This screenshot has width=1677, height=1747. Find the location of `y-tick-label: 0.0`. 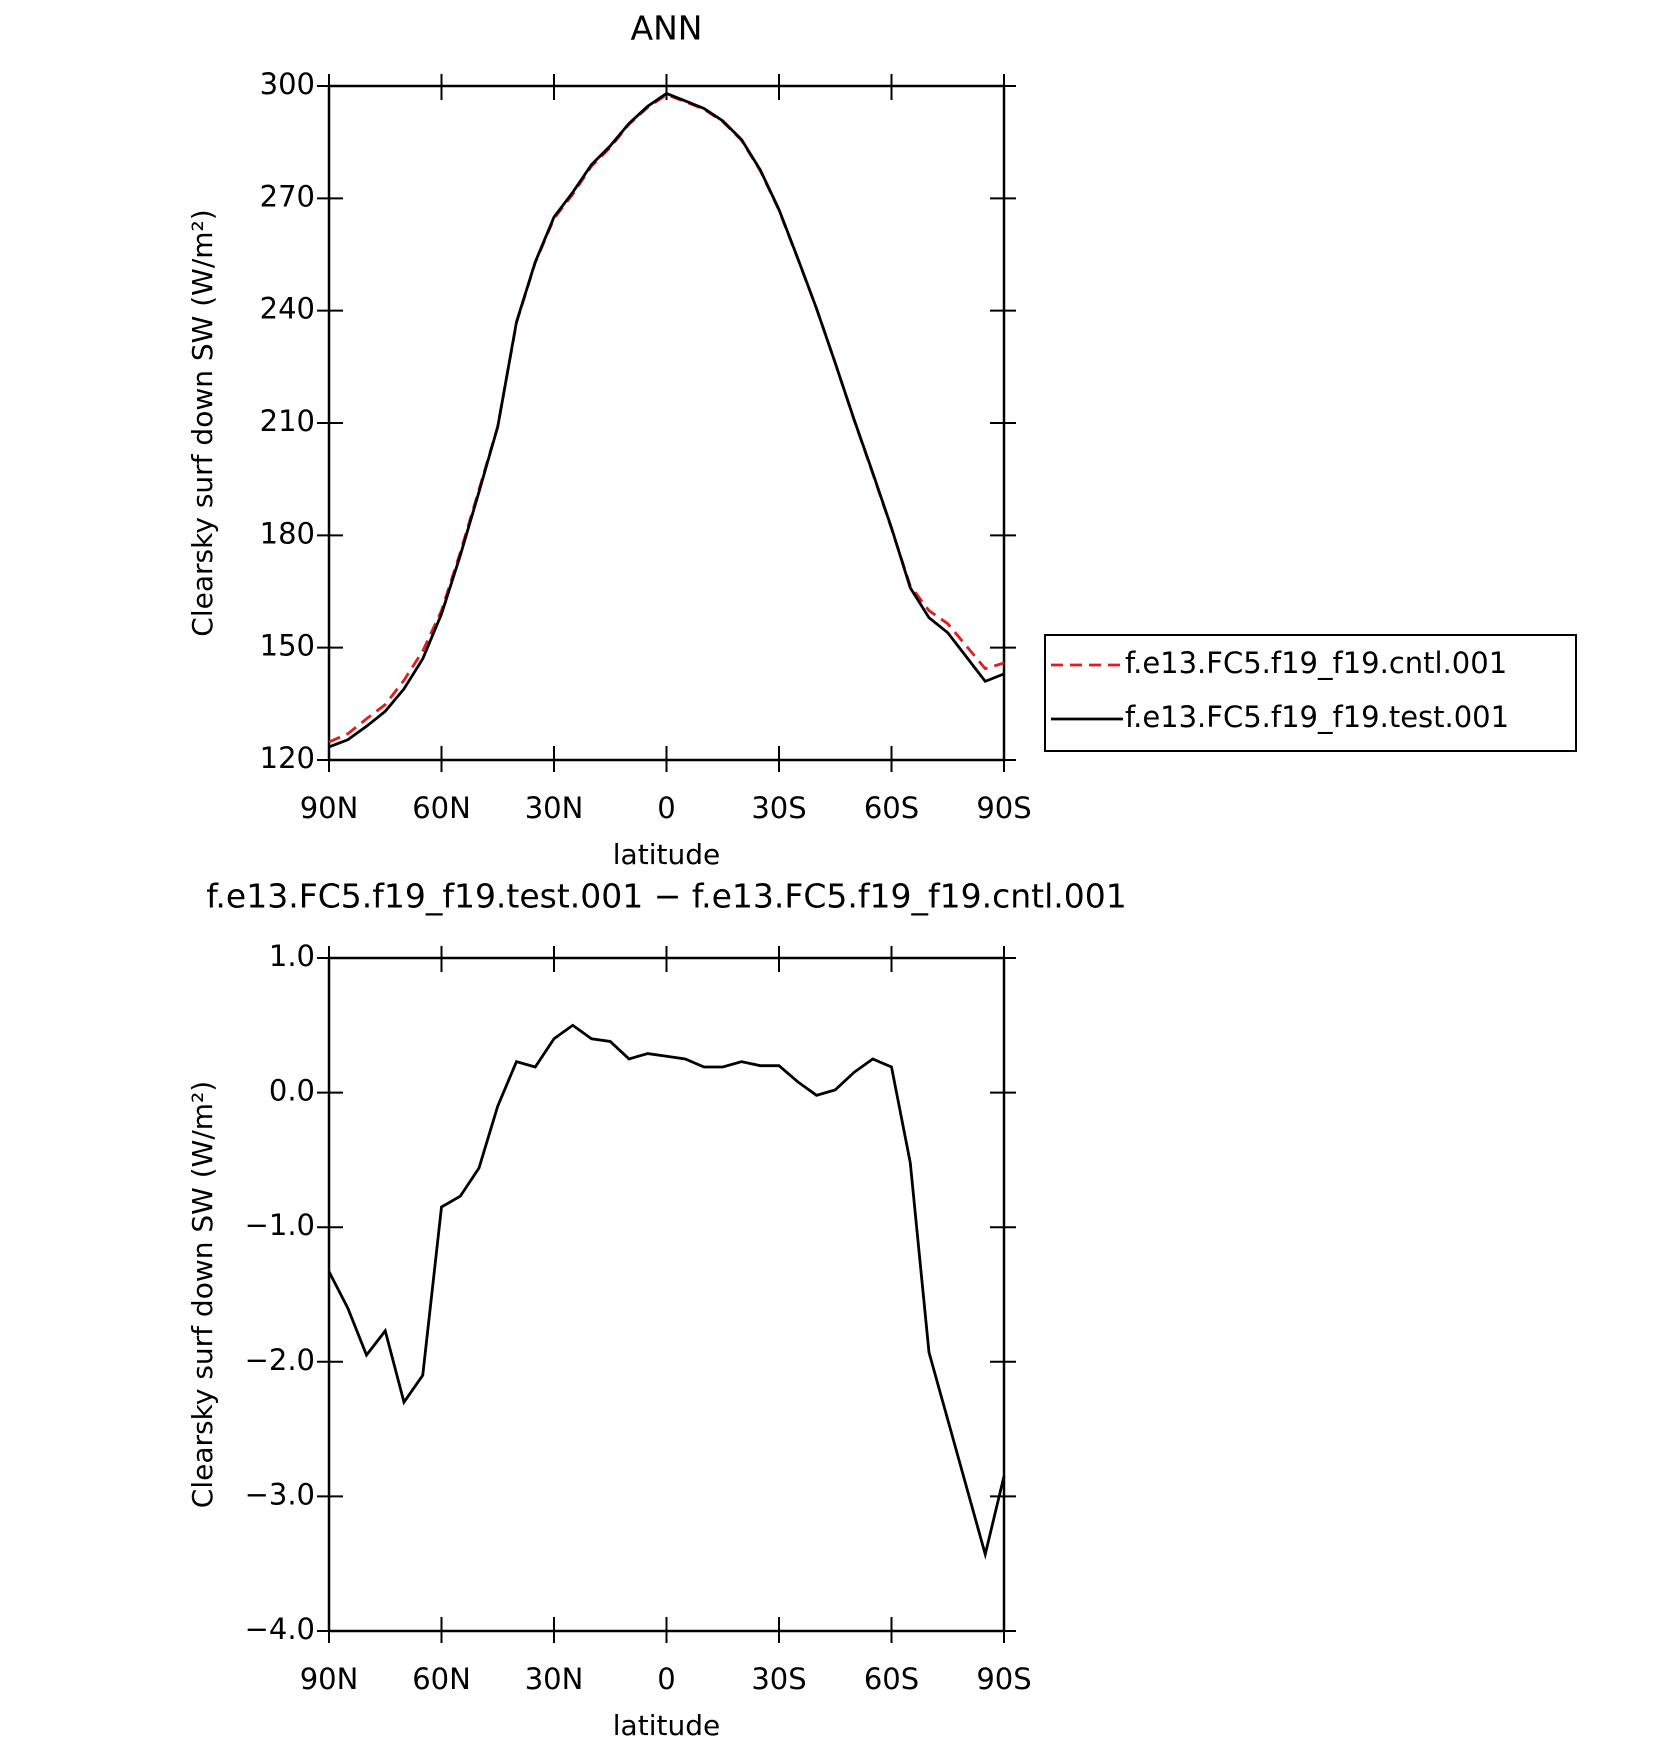

y-tick-label: 0.0 is located at coordinates (292, 1091).